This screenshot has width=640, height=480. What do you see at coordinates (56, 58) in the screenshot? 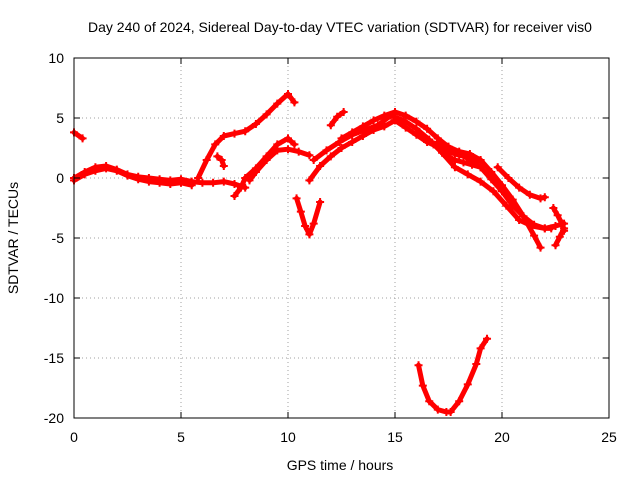
I see `y-tick-label: 10` at bounding box center [56, 58].